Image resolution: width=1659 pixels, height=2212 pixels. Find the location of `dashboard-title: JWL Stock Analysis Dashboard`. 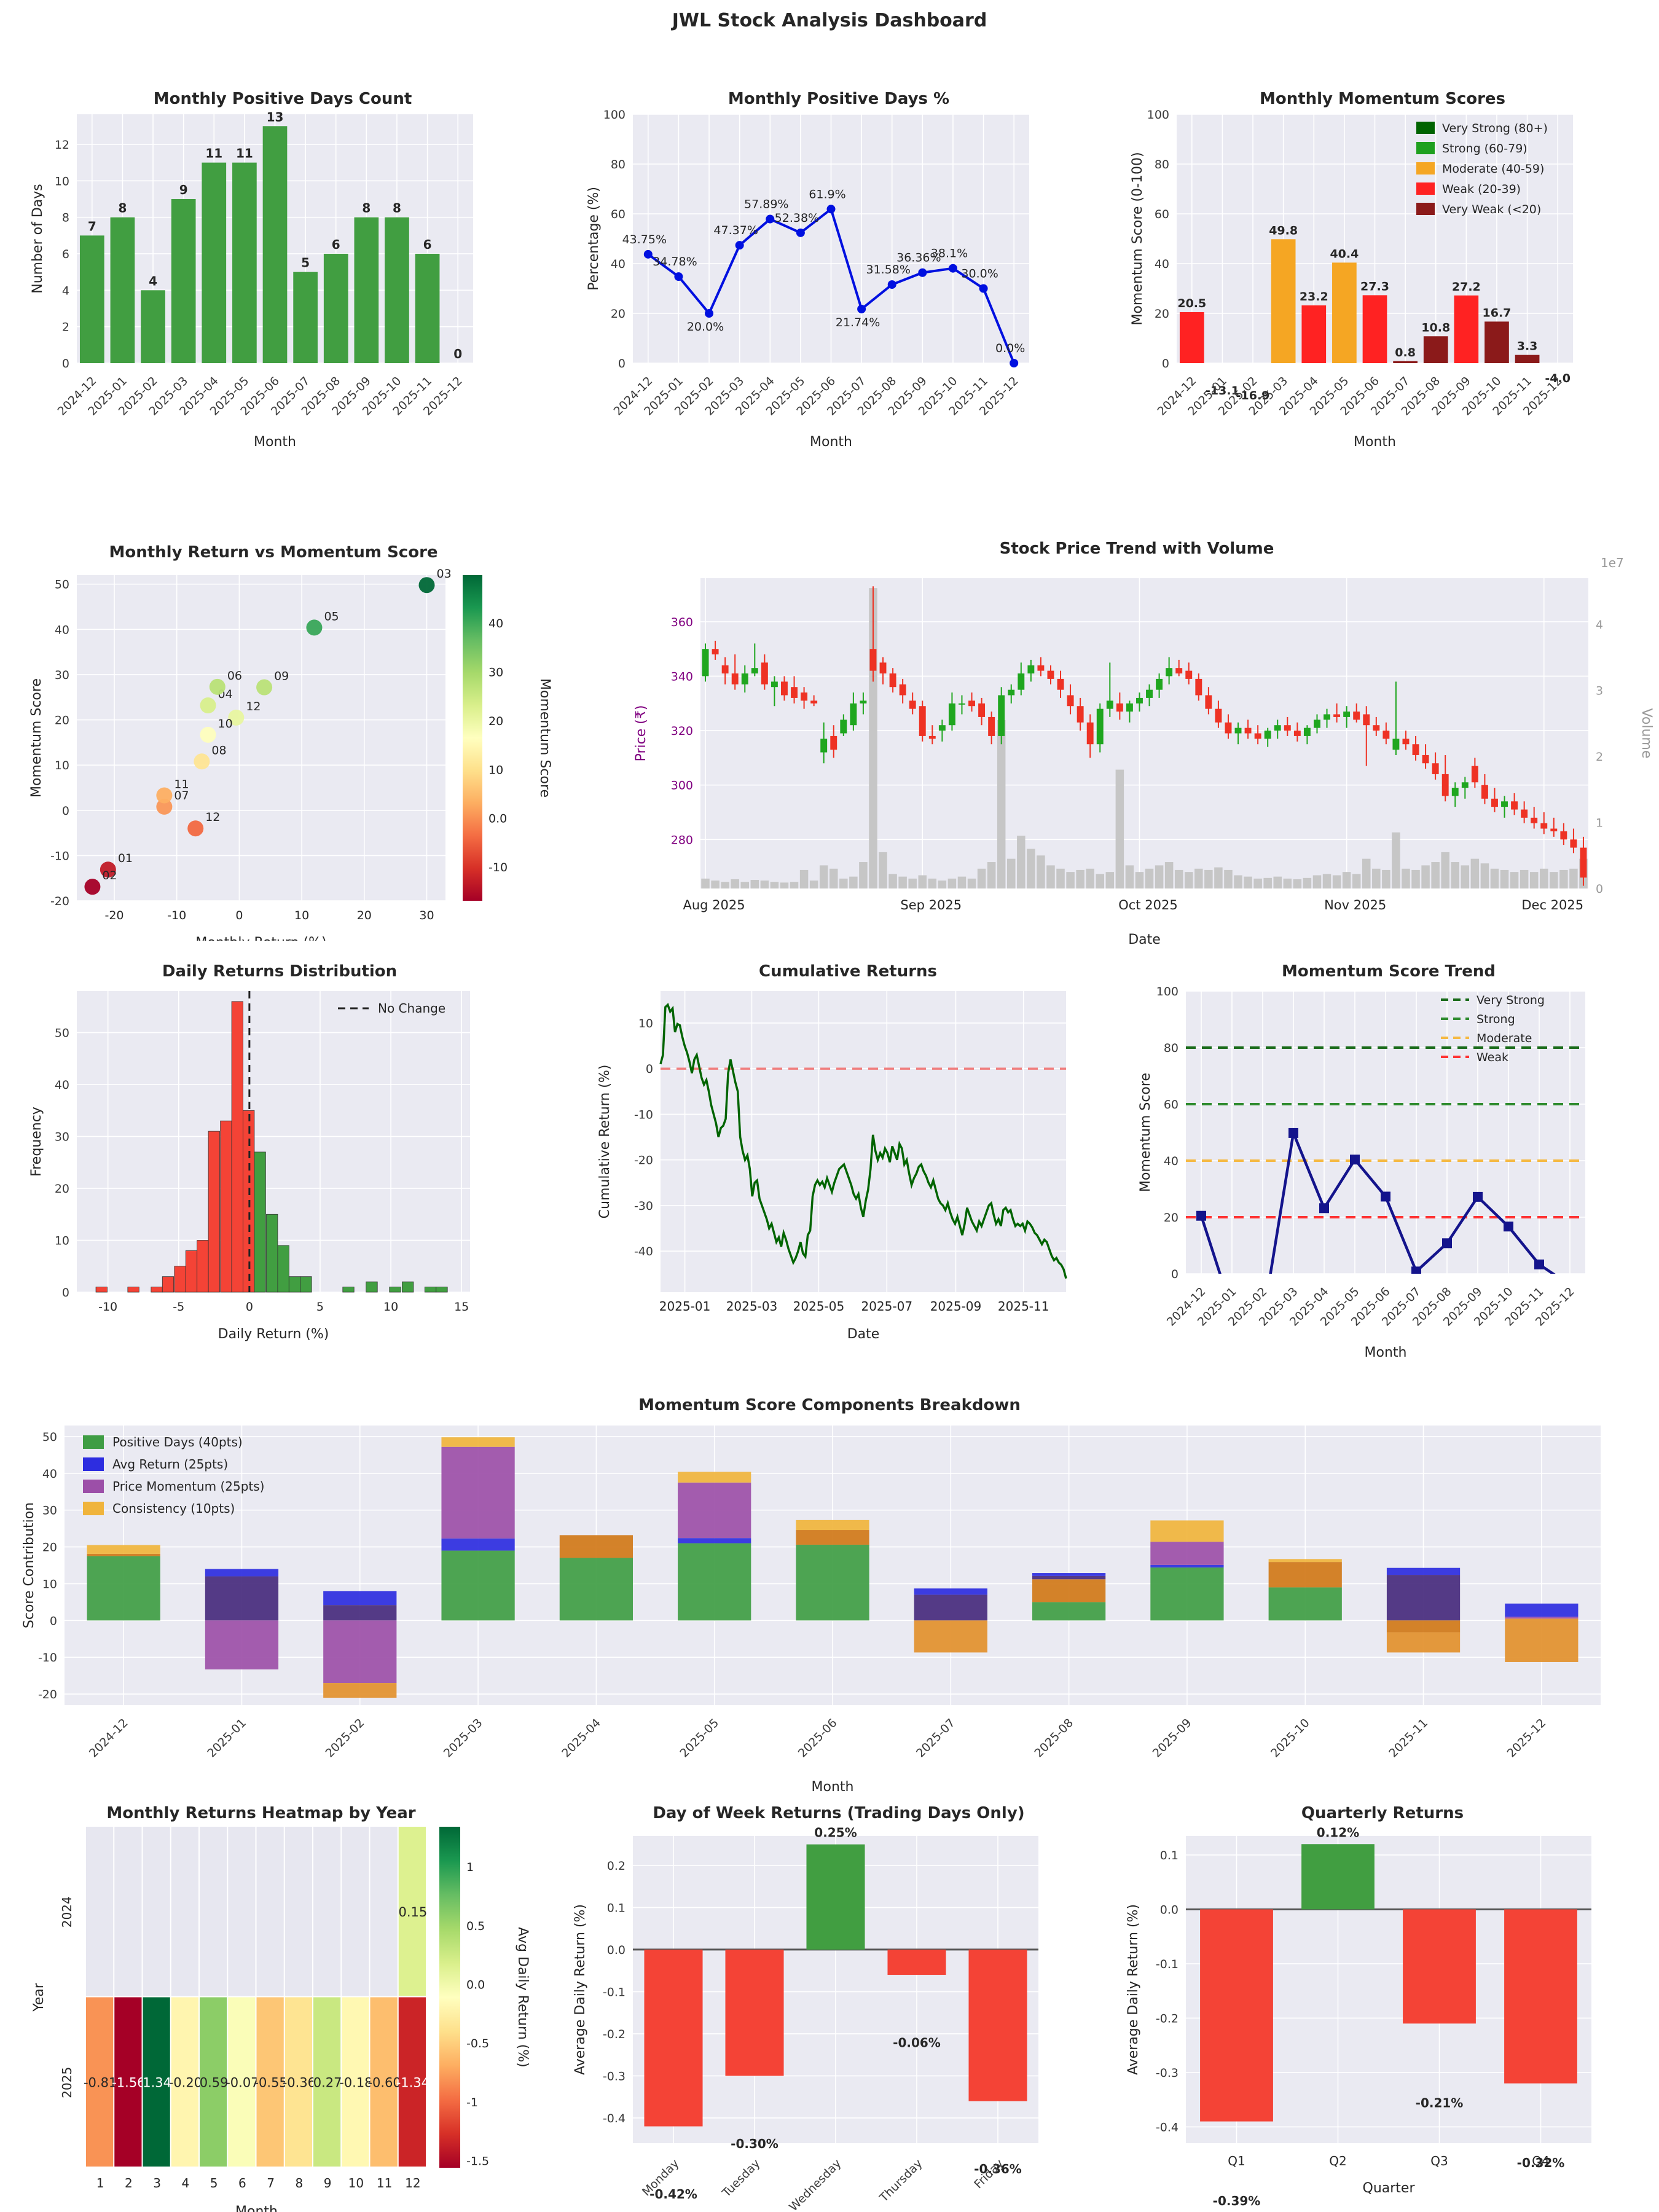

dashboard-title: JWL Stock Analysis Dashboard is located at coordinates (829, 20).